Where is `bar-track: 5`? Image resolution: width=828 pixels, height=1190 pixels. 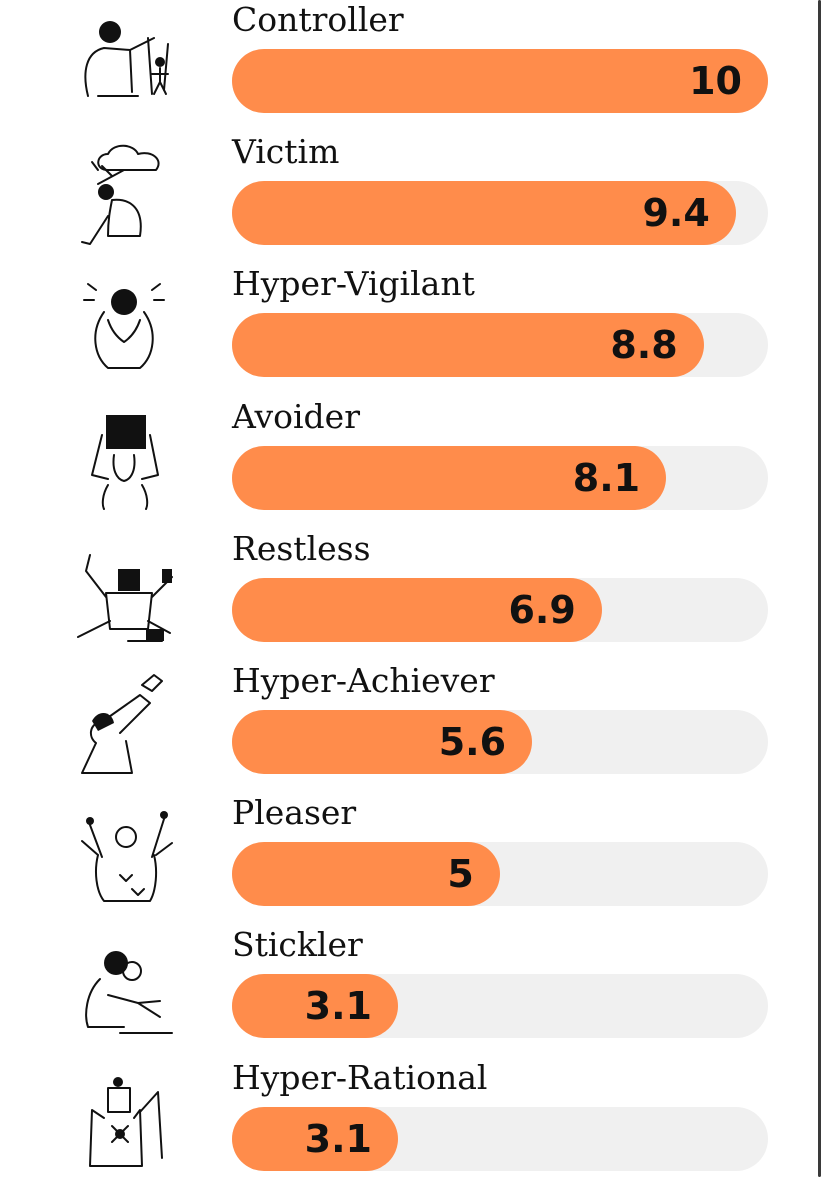 bar-track: 5 is located at coordinates (500, 874).